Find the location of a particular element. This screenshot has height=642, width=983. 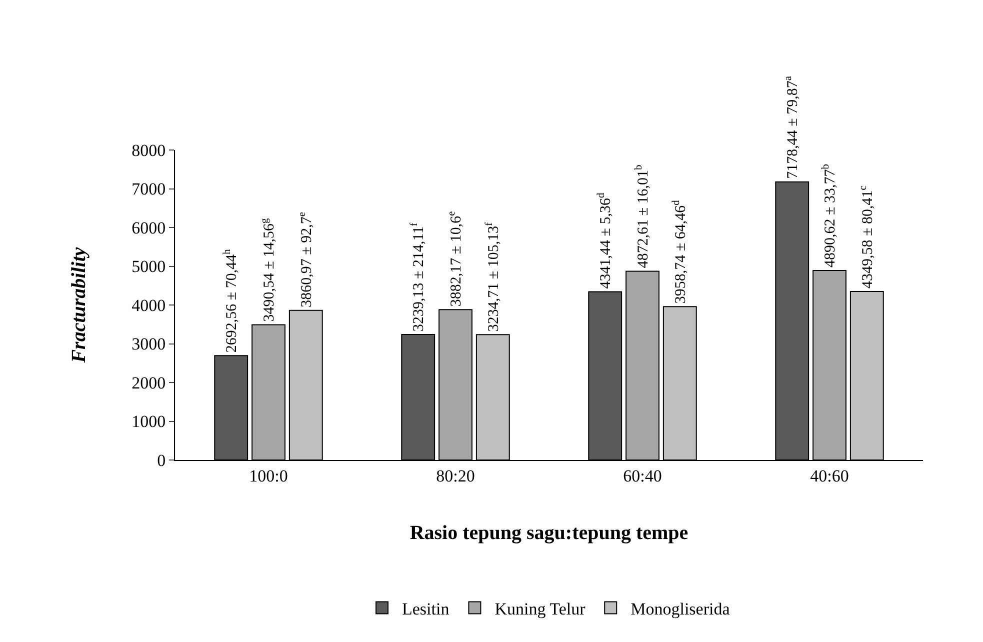

y-tick-label: 0 is located at coordinates (161, 460).